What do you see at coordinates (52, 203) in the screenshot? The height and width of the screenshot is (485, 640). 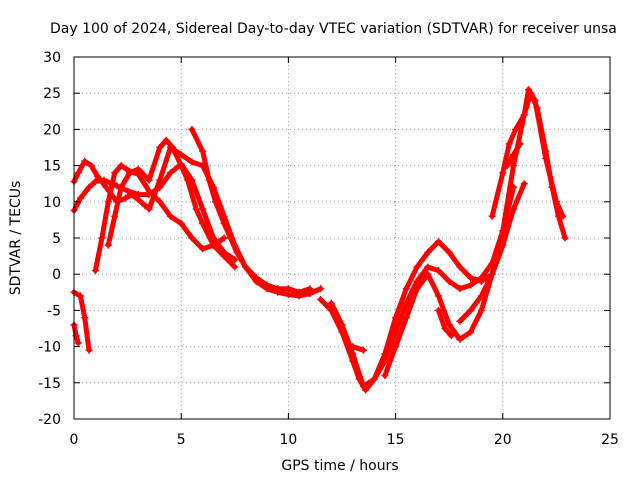 I see `y-tick-label: 10` at bounding box center [52, 203].